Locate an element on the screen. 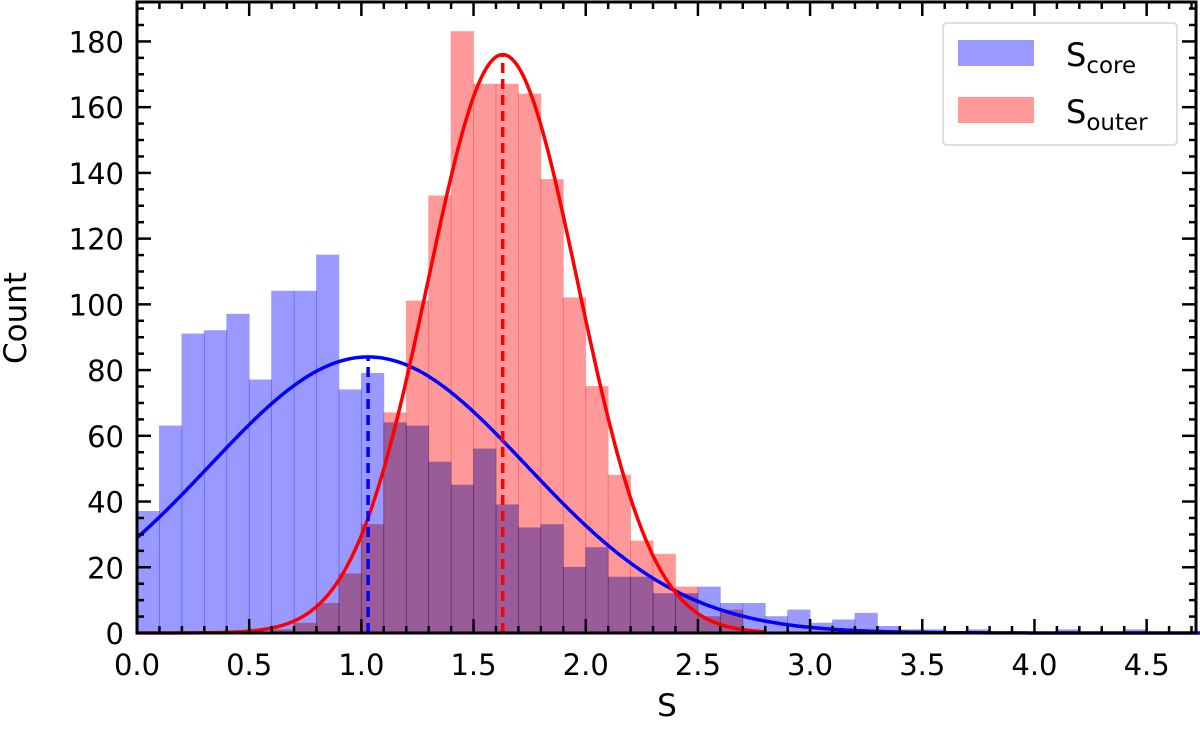 This screenshot has height=730, width=1200. y-tick-label: 20 is located at coordinates (105, 568).